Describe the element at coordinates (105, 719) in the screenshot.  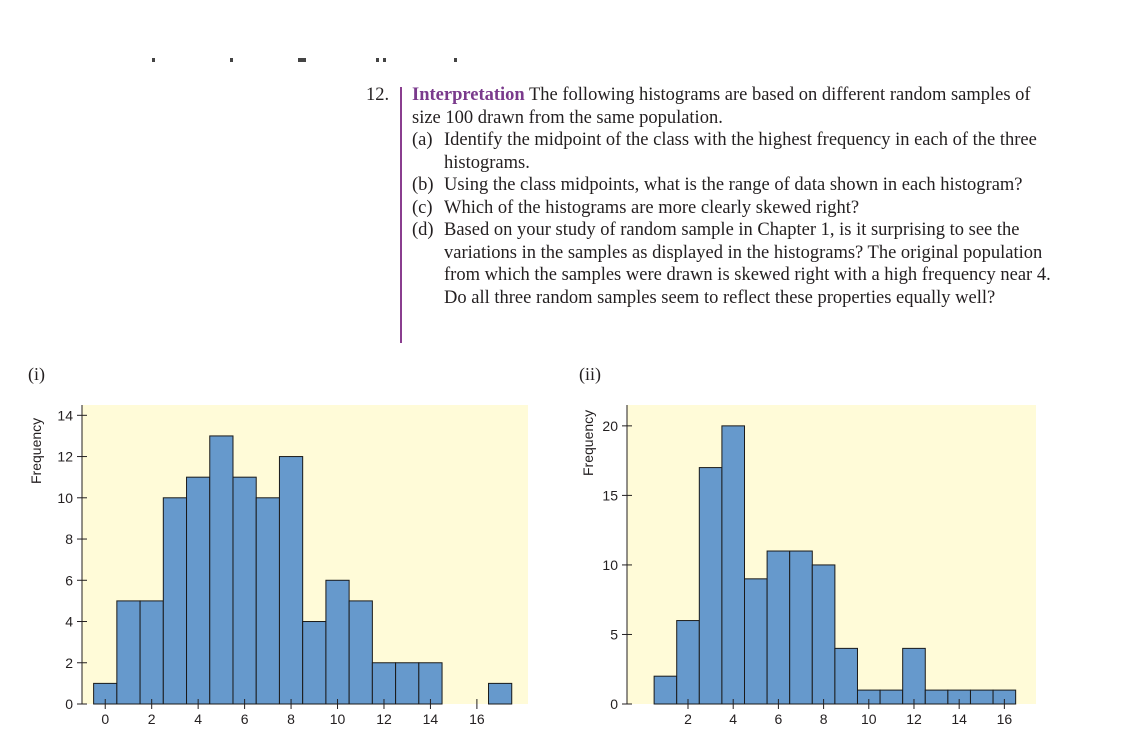
I see `histogram-i-x-tick-label: 0` at that location.